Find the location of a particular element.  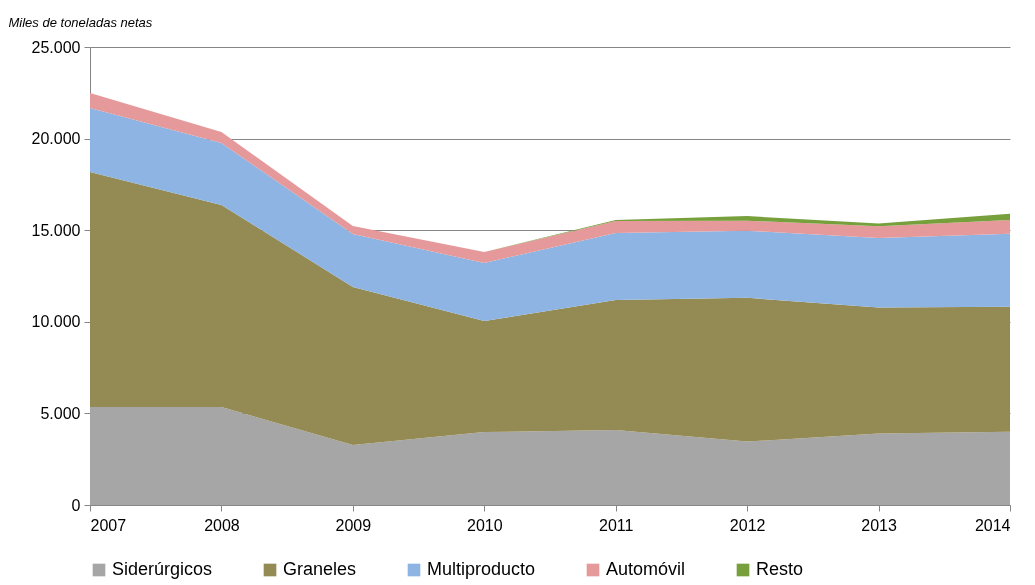

legend-label: Multiproducto is located at coordinates (481, 569).